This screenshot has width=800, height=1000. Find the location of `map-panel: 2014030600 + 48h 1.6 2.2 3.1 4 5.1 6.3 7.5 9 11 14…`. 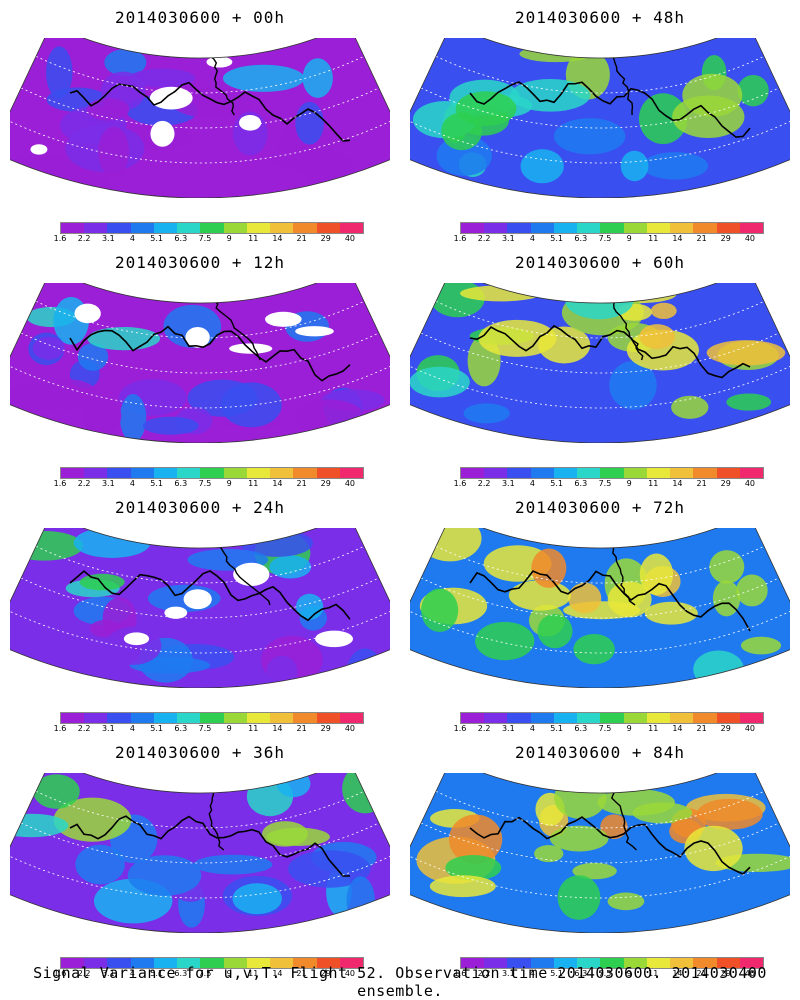

map-panel: 2014030600 + 48h 1.6 2.2 3.1 4 5.1 6.3 7.5 9 11 14… is located at coordinates (600, 122).